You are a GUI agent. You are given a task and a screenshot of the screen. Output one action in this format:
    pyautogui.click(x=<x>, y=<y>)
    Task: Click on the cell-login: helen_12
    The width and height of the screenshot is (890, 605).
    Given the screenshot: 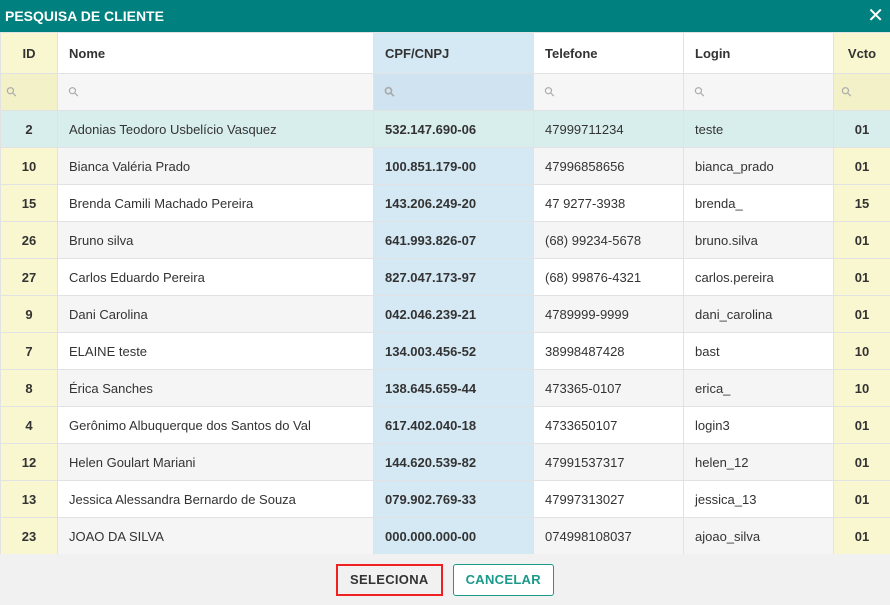 What is the action you would take?
    pyautogui.click(x=758, y=462)
    